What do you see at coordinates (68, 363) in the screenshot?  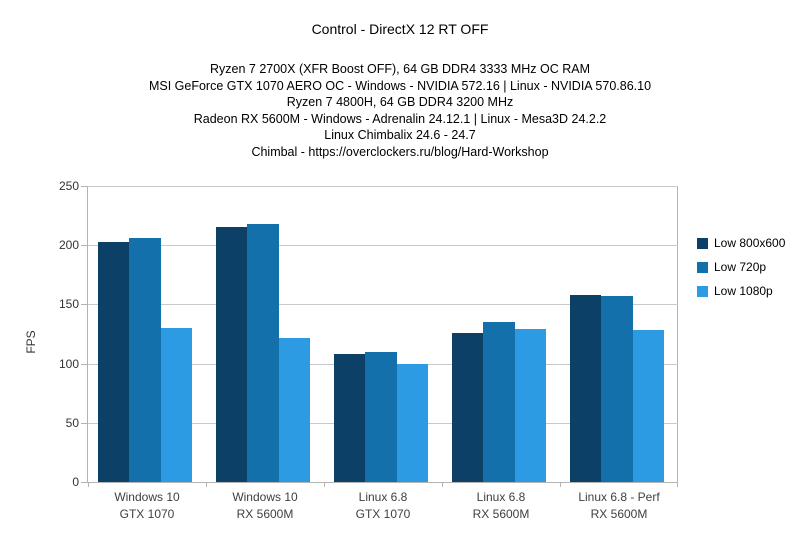 I see `y-tick-label: 100` at bounding box center [68, 363].